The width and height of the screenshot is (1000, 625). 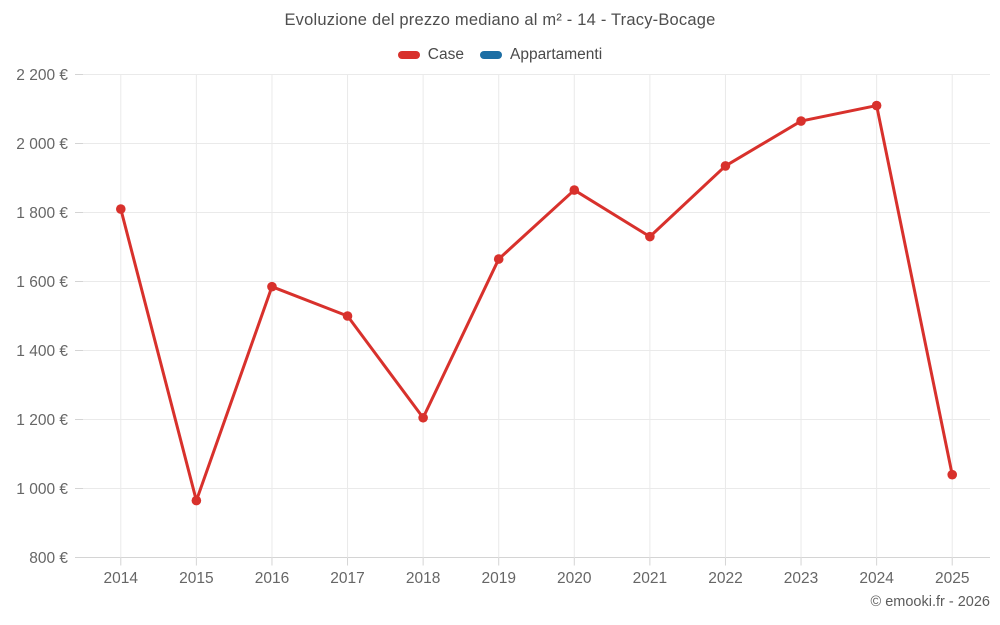 I want to click on data-point-case-2018, so click(x=423, y=417).